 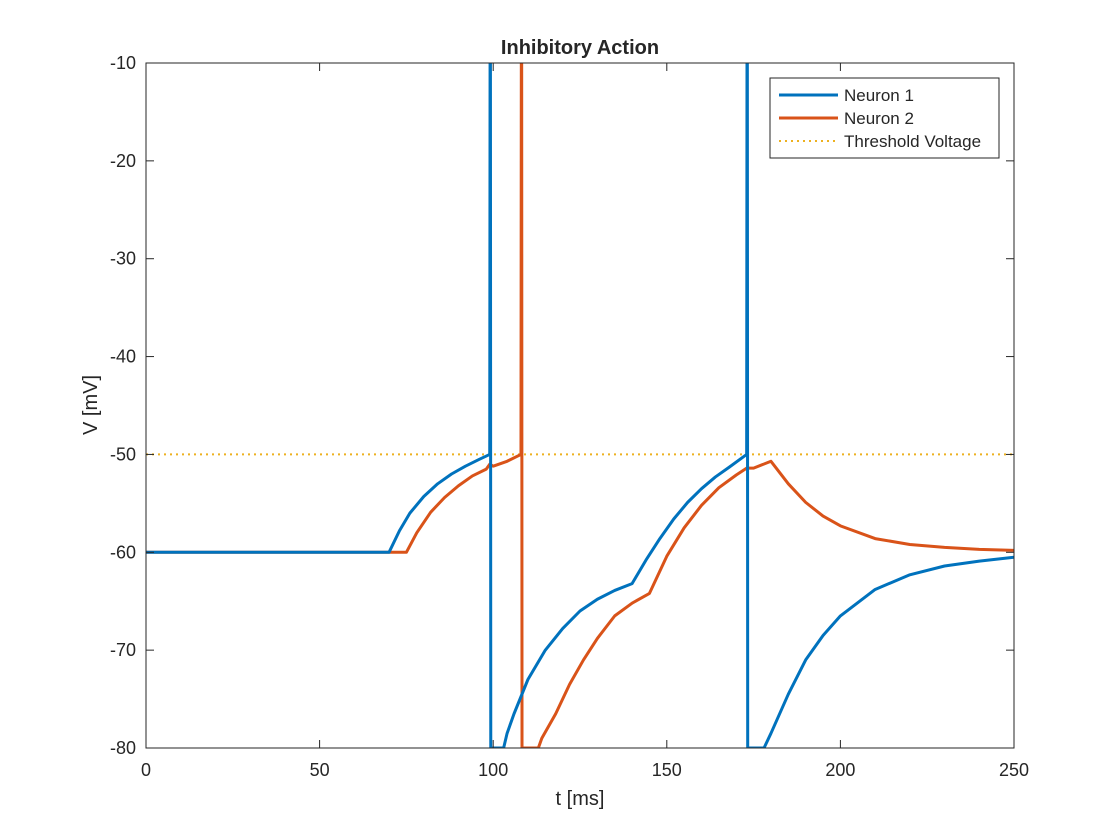 What do you see at coordinates (123, 650) in the screenshot?
I see `y-tick-label: -70` at bounding box center [123, 650].